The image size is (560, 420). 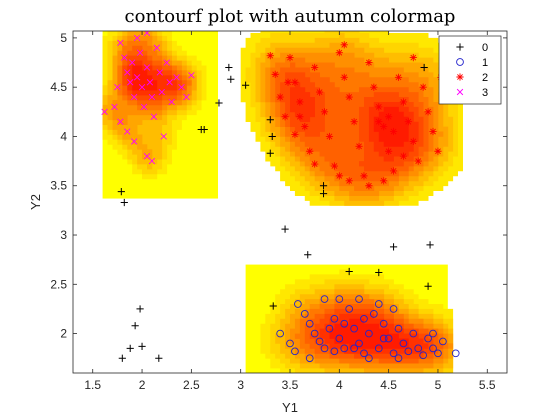 I want to click on contour-level, so click(x=391, y=126).